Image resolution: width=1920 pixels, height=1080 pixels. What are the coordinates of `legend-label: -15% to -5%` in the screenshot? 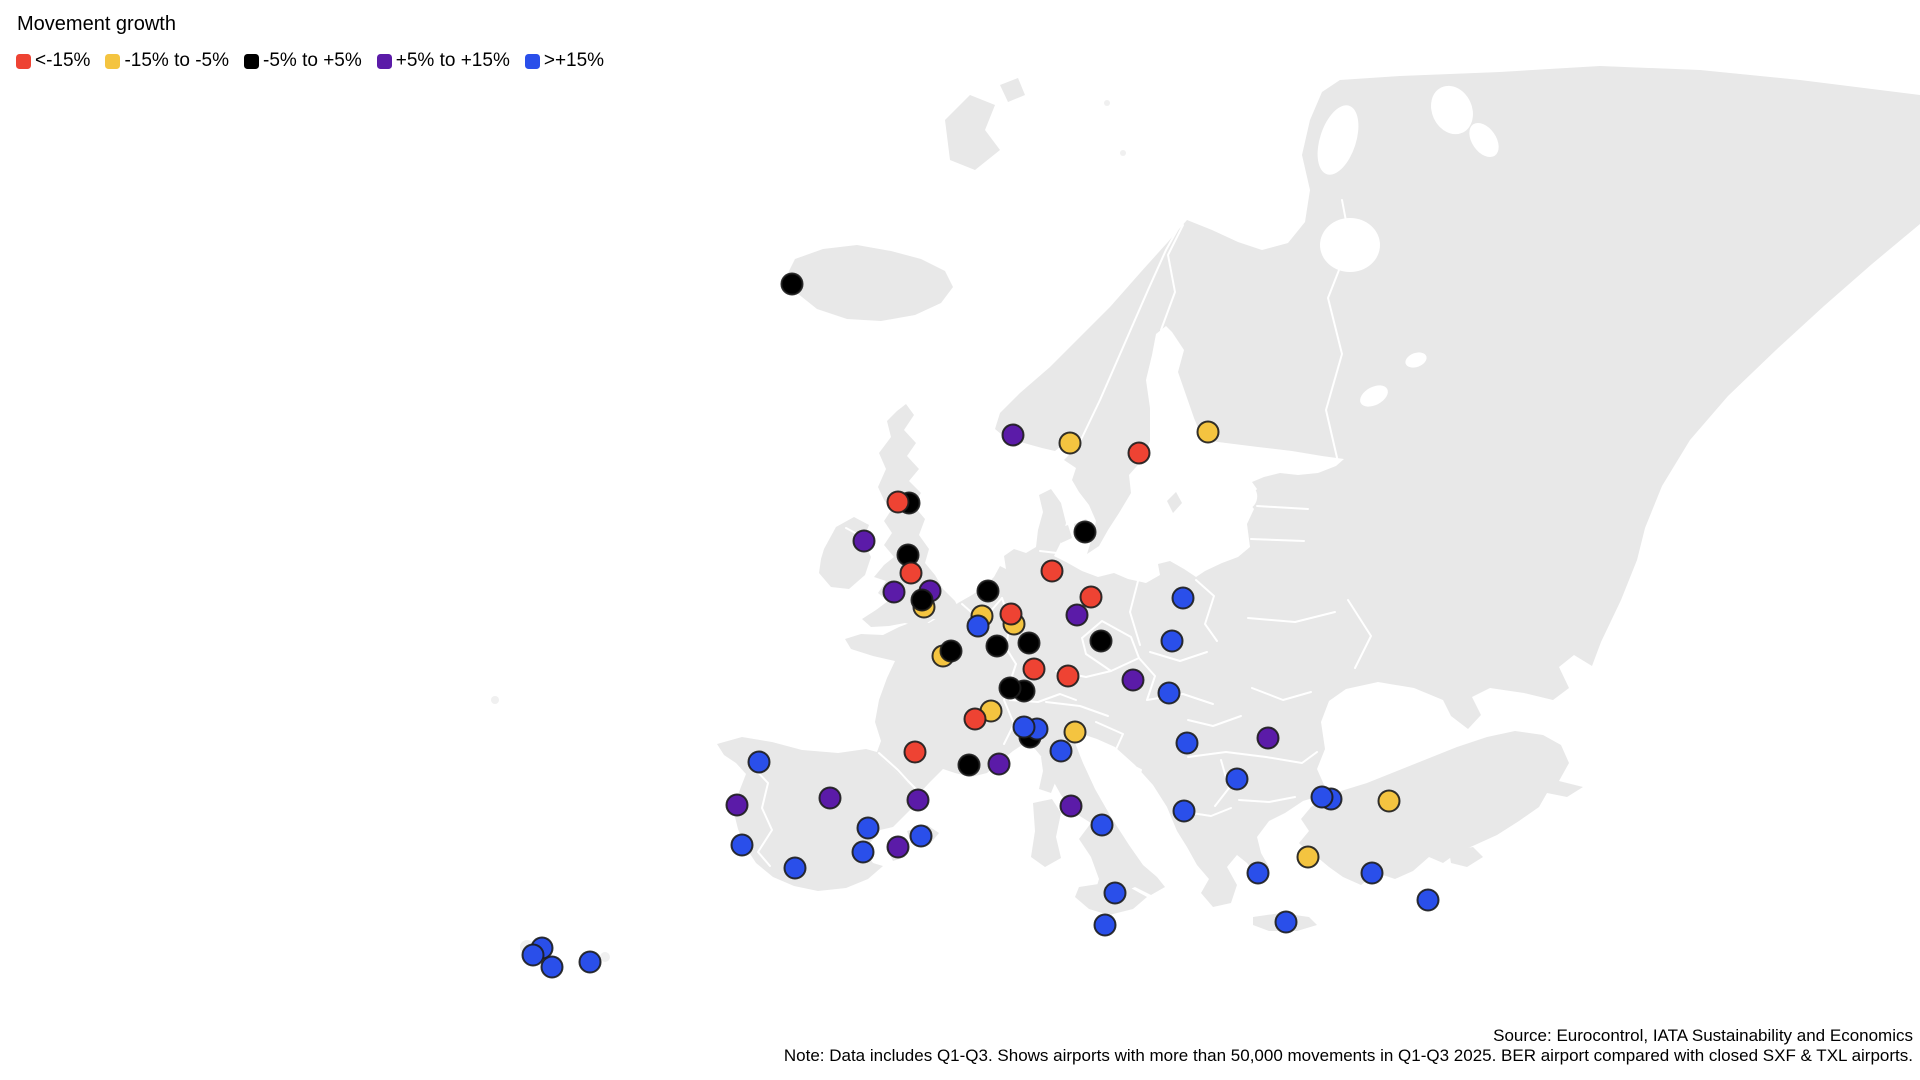 It's located at (176, 60).